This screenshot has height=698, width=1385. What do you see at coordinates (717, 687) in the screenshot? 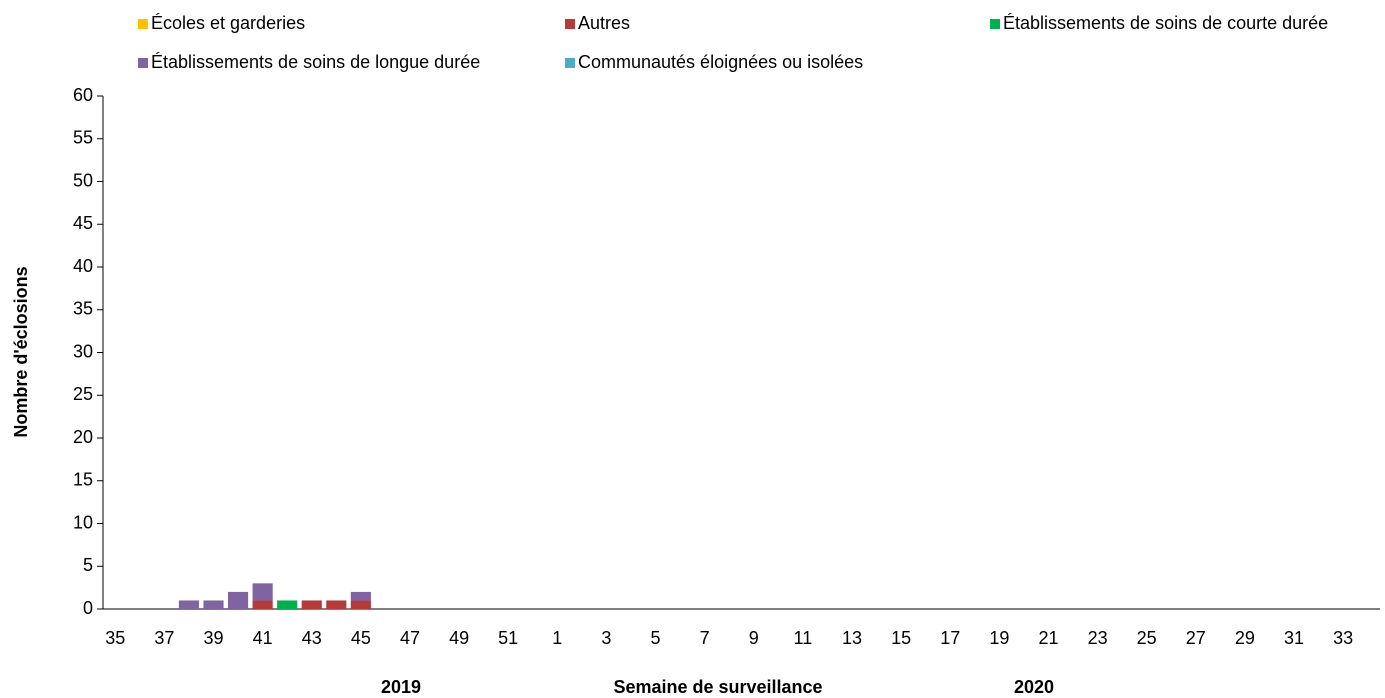
I see `x-axis-title: Semaine de surveillance` at bounding box center [717, 687].